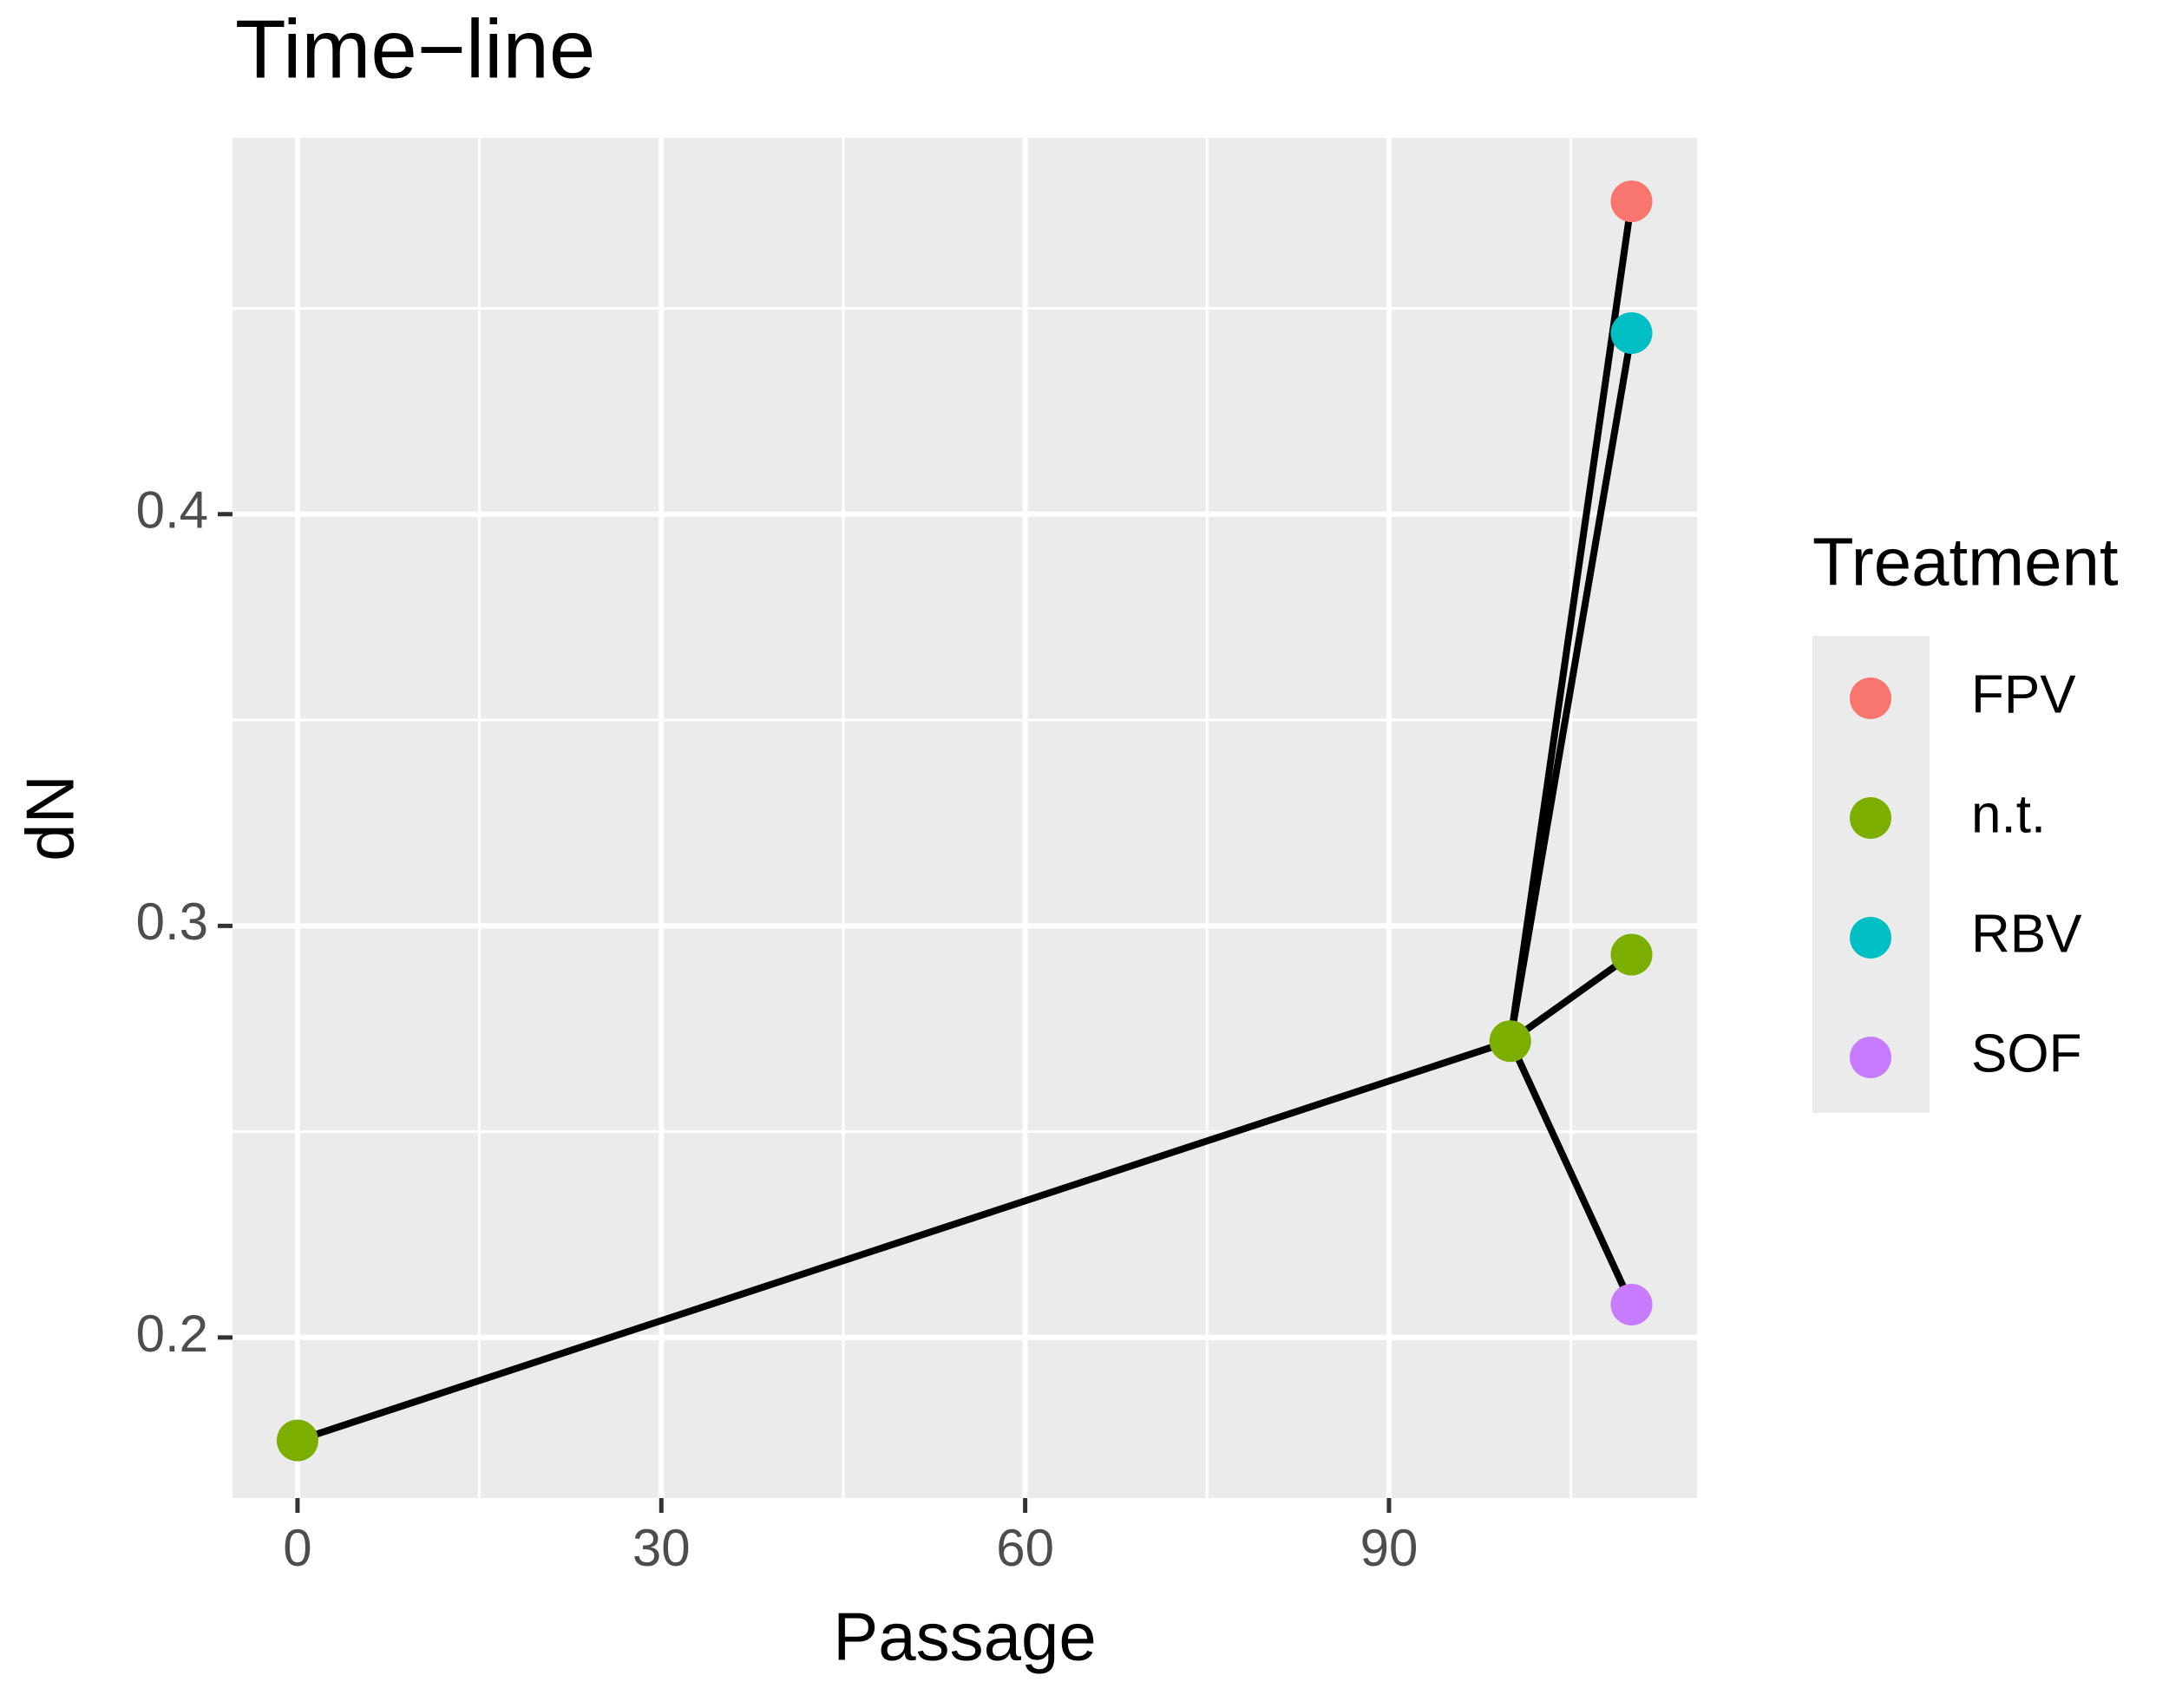 This screenshot has width=2169, height=1708. What do you see at coordinates (2023, 694) in the screenshot?
I see `legend-label: FPV` at bounding box center [2023, 694].